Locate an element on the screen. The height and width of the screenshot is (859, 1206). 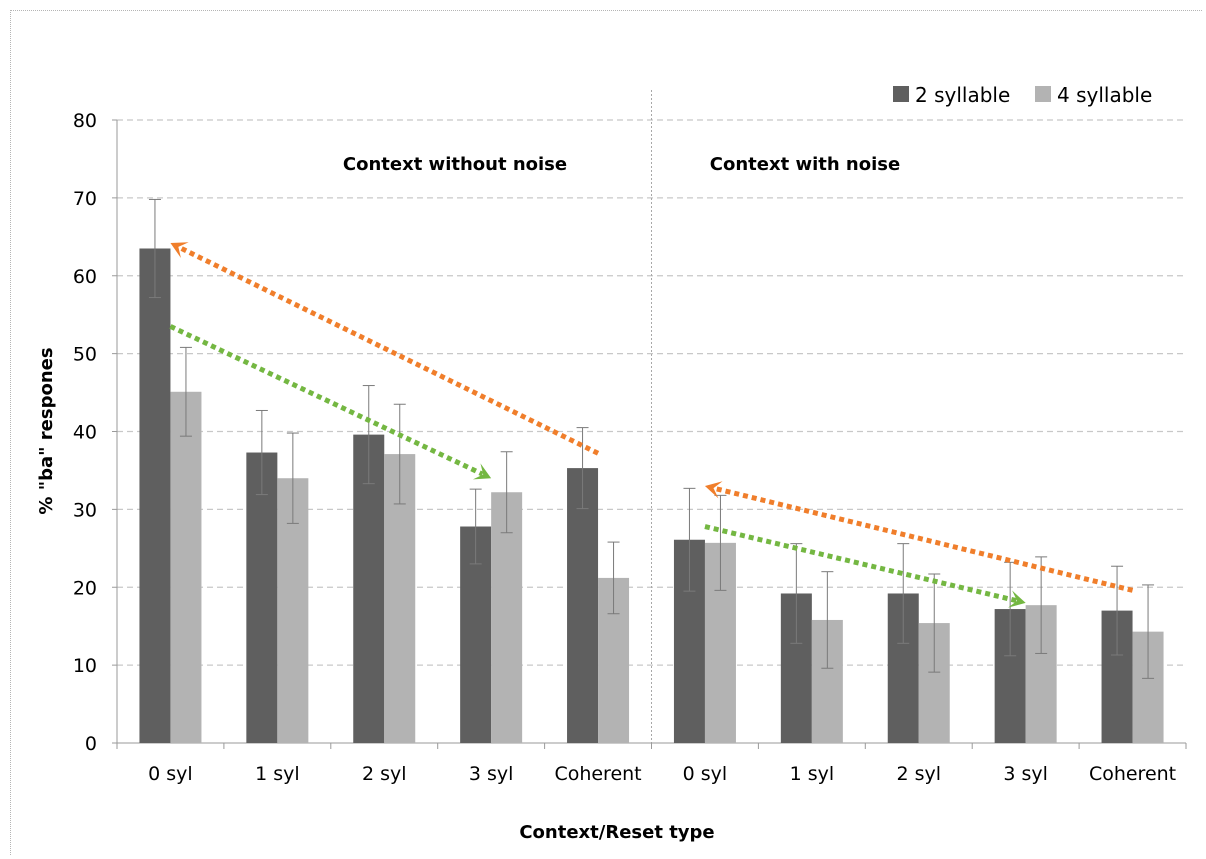
x-tick-label-without-noise-coherent: Coherent is located at coordinates (597, 774).